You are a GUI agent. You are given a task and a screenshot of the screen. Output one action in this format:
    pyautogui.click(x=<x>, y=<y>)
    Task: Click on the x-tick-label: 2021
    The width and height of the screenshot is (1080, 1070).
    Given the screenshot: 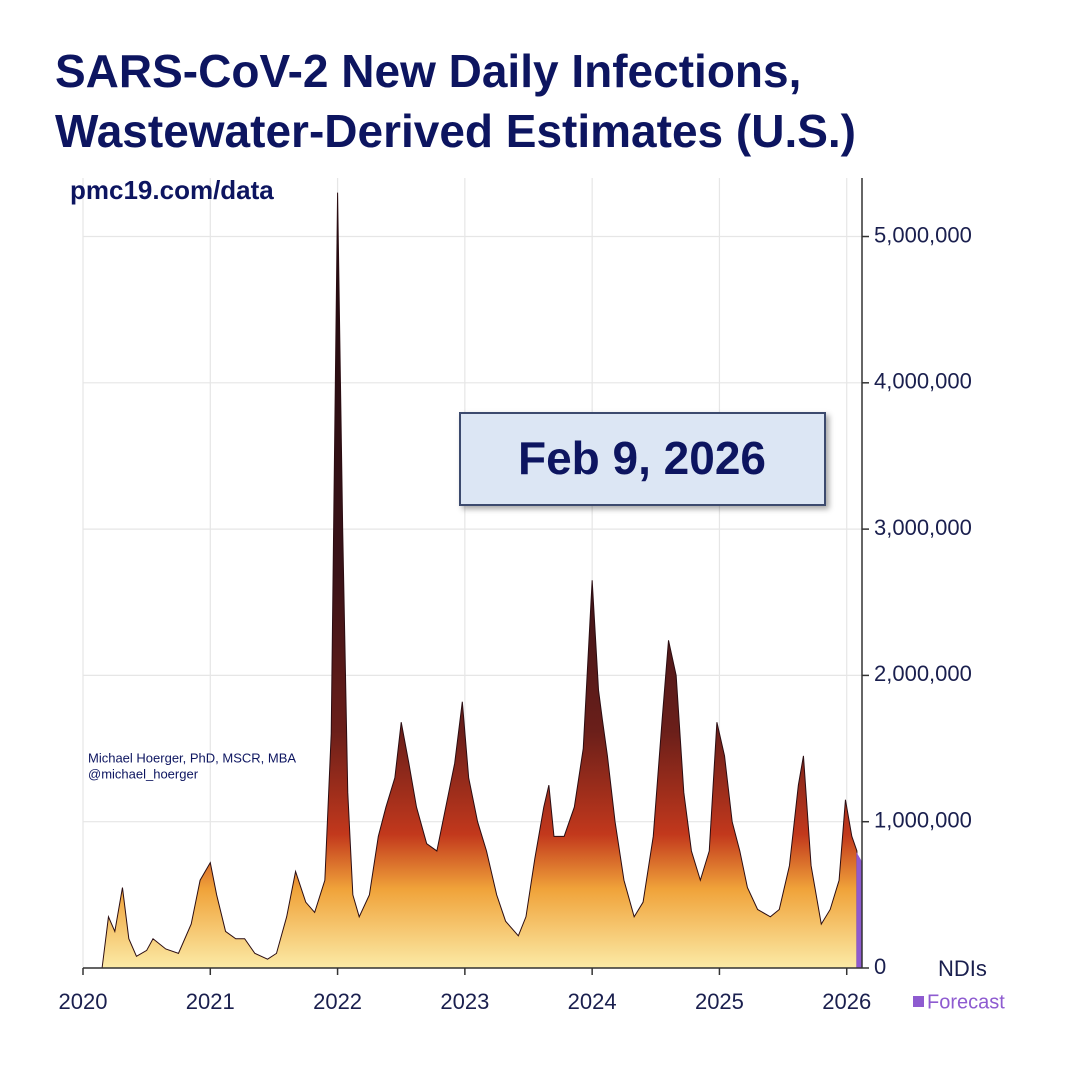 What is the action you would take?
    pyautogui.click(x=210, y=1001)
    